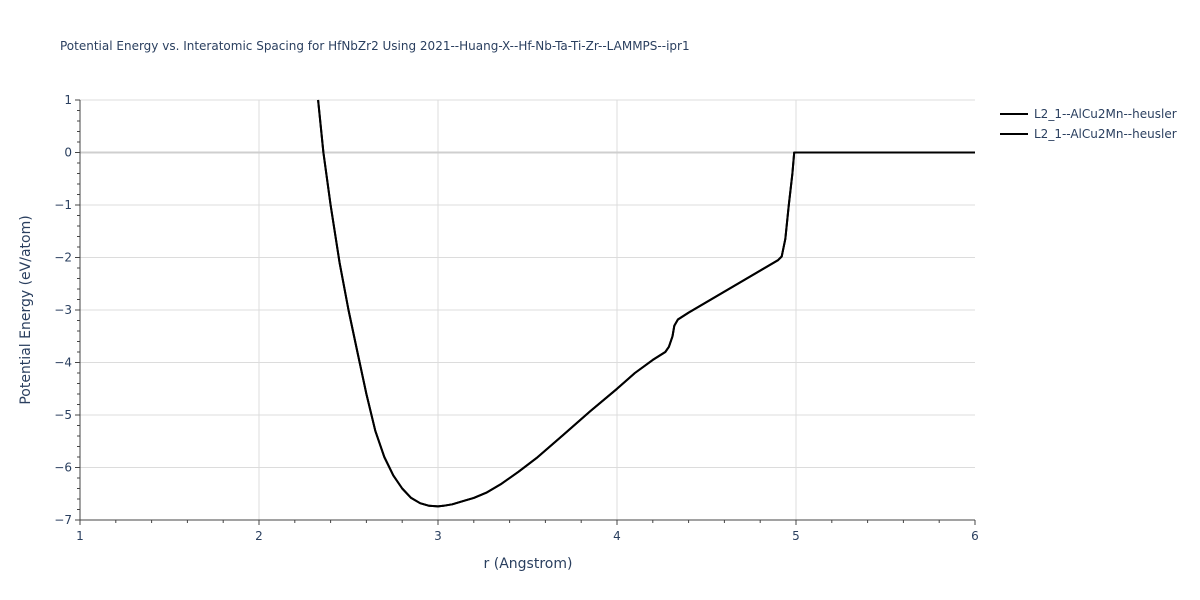 The height and width of the screenshot is (600, 1200). Describe the element at coordinates (63, 468) in the screenshot. I see `y-tick-label: −6` at that location.